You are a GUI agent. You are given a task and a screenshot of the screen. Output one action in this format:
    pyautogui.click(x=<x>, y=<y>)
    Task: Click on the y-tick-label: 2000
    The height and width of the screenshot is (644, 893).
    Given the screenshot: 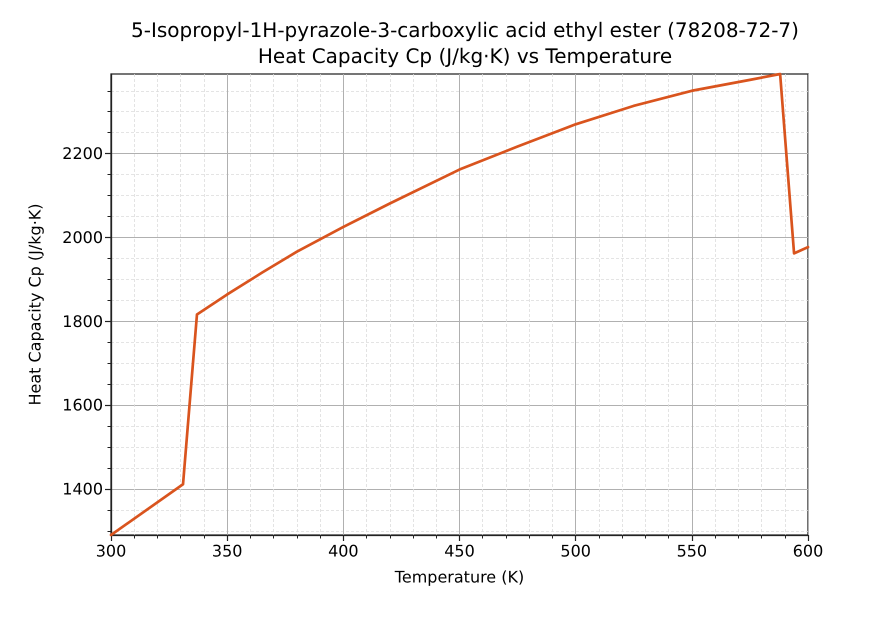 What is the action you would take?
    pyautogui.click(x=82, y=237)
    